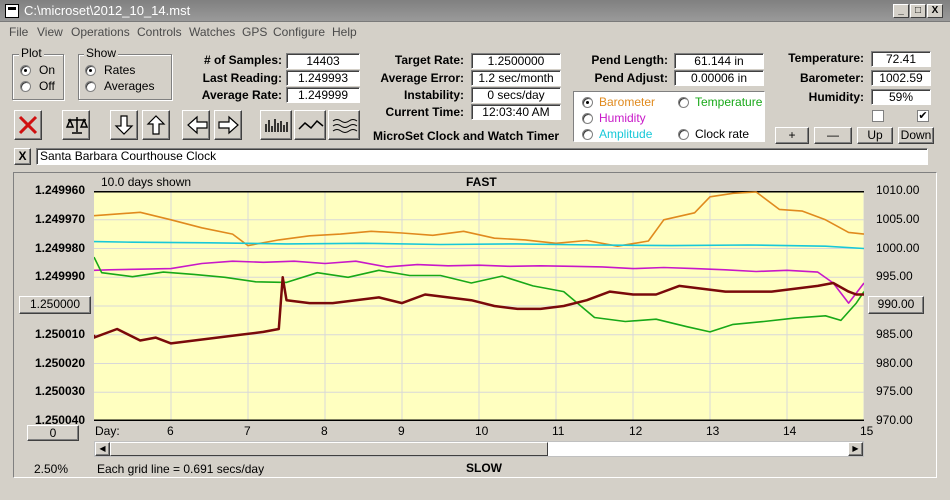 The image size is (950, 500). What do you see at coordinates (344, 32) in the screenshot?
I see `menu-help: Help` at bounding box center [344, 32].